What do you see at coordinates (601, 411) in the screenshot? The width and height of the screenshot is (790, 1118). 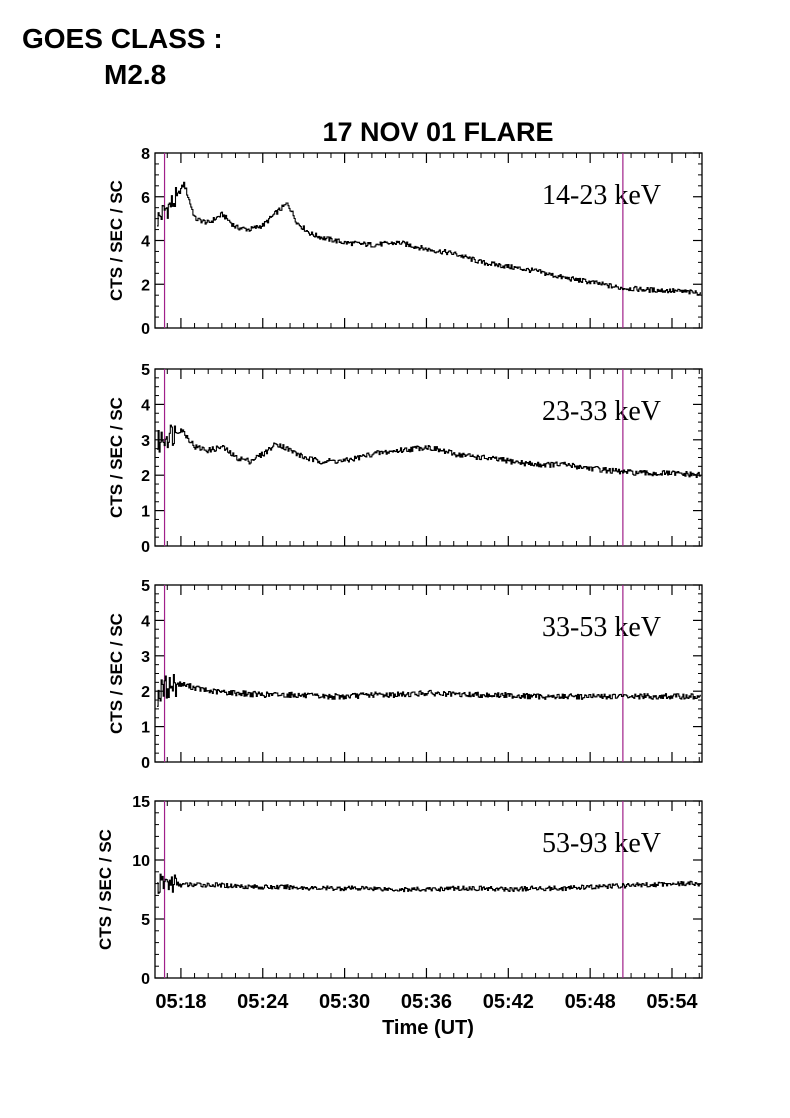 I see `series-name: 23-33 keV` at bounding box center [601, 411].